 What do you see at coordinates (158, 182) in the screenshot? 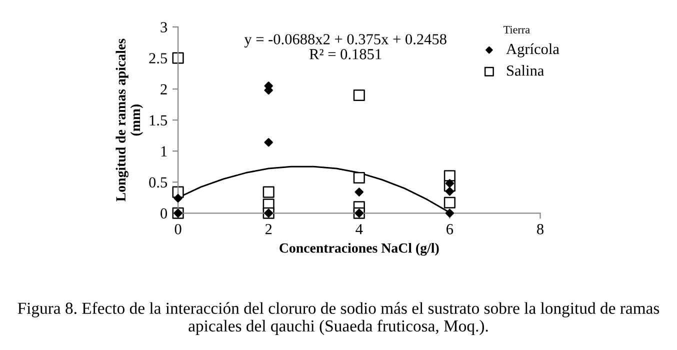
I see `y-tick-label: 0.5` at bounding box center [158, 182].